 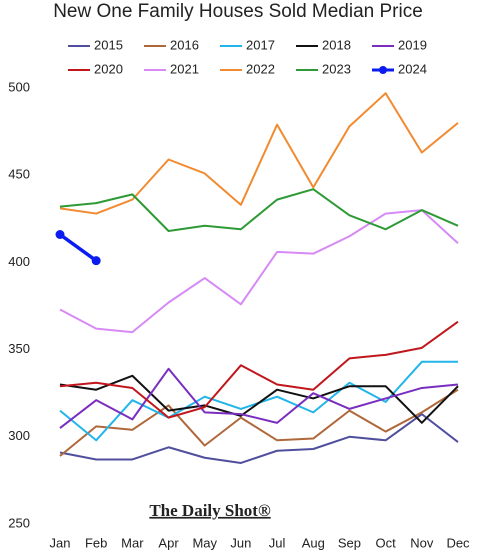 What do you see at coordinates (412, 44) in the screenshot?
I see `legend-label: 2019` at bounding box center [412, 44].